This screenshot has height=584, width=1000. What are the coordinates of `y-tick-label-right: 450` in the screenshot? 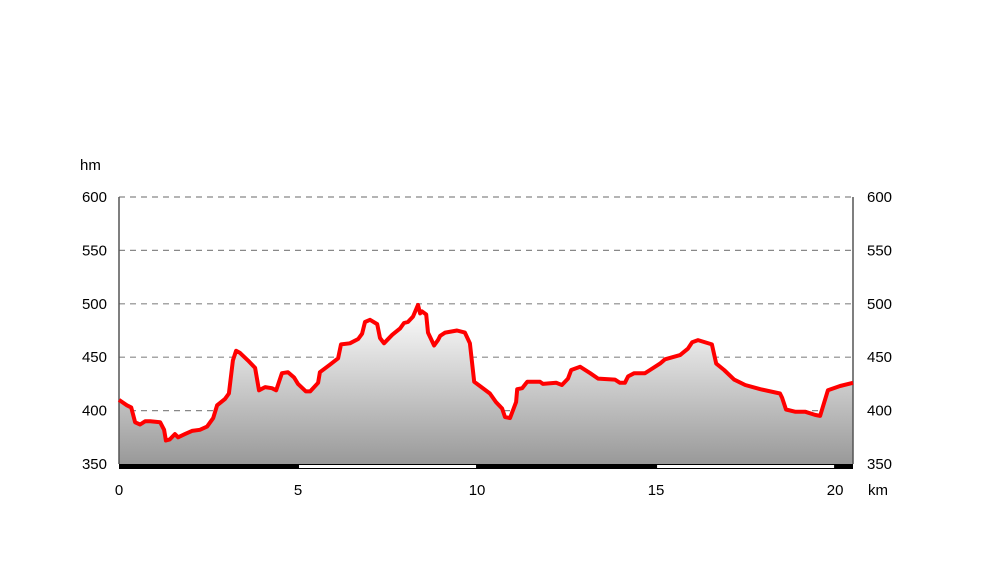 It's located at (879, 357).